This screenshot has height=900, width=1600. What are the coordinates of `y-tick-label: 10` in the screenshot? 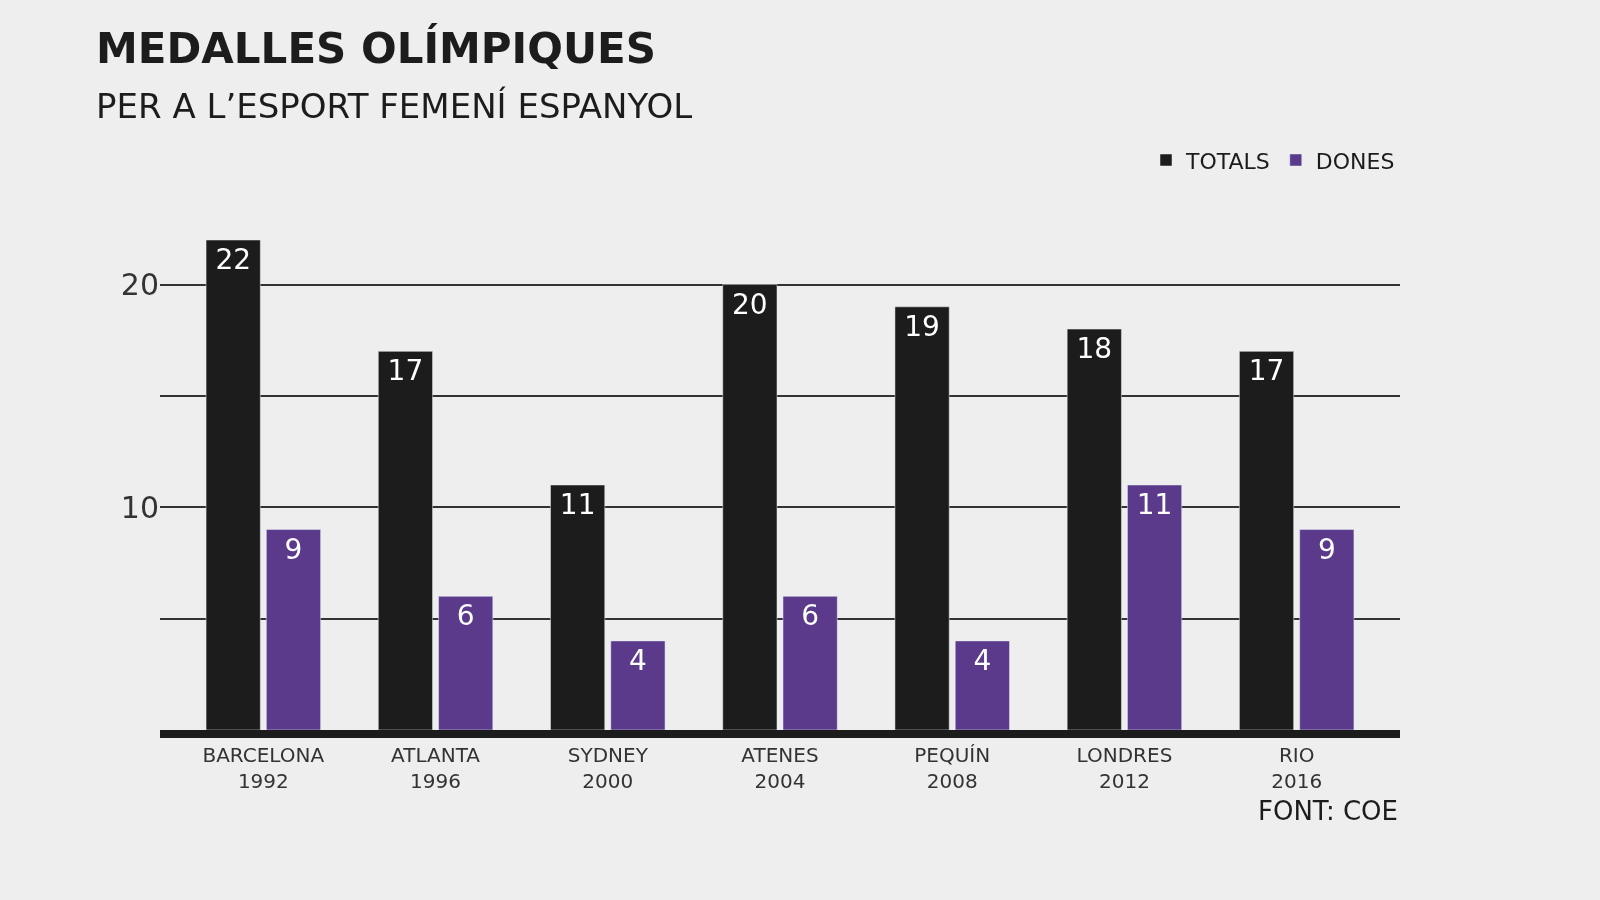 It's located at (139, 507).